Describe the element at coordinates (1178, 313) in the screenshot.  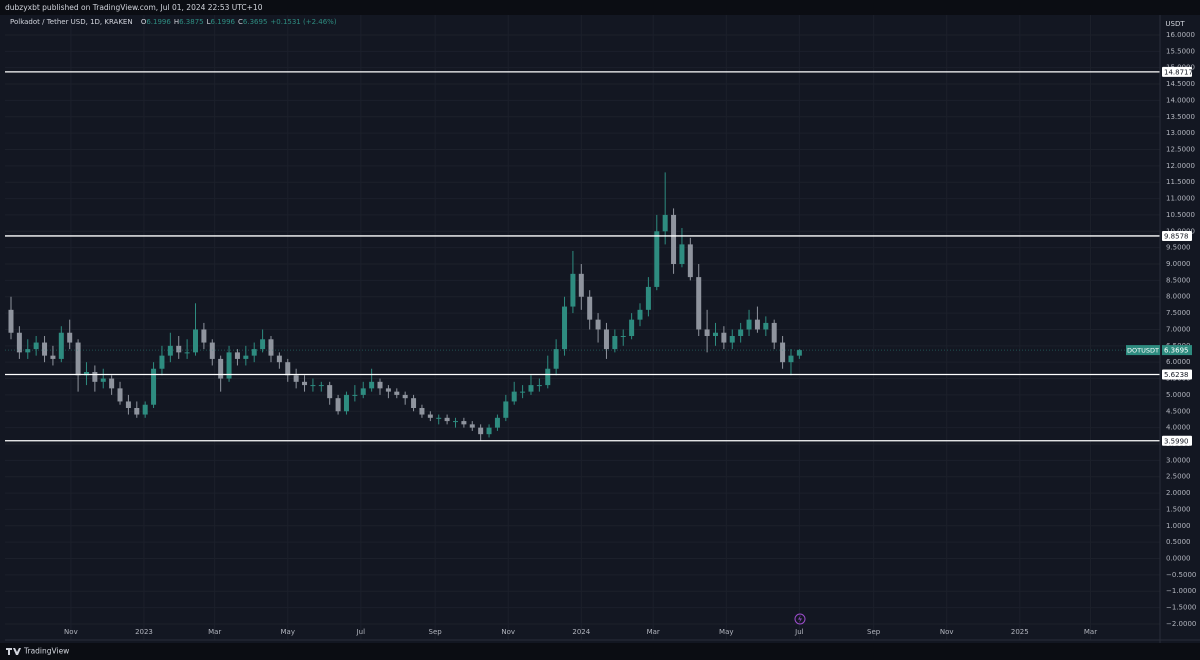
I see `y-tick-label: 7.5000` at that location.